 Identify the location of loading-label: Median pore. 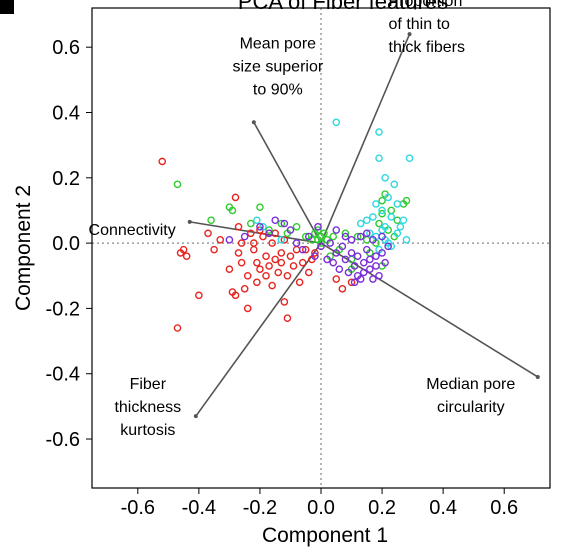
(470, 384).